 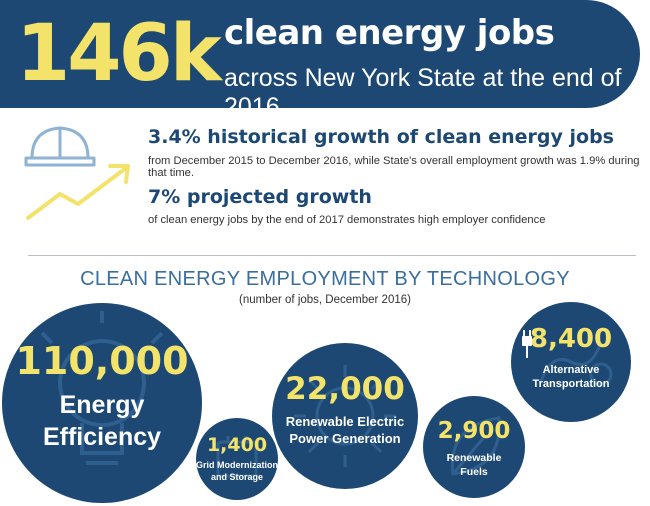 I want to click on projected-growth-headline: 7% projected growth, so click(x=260, y=197).